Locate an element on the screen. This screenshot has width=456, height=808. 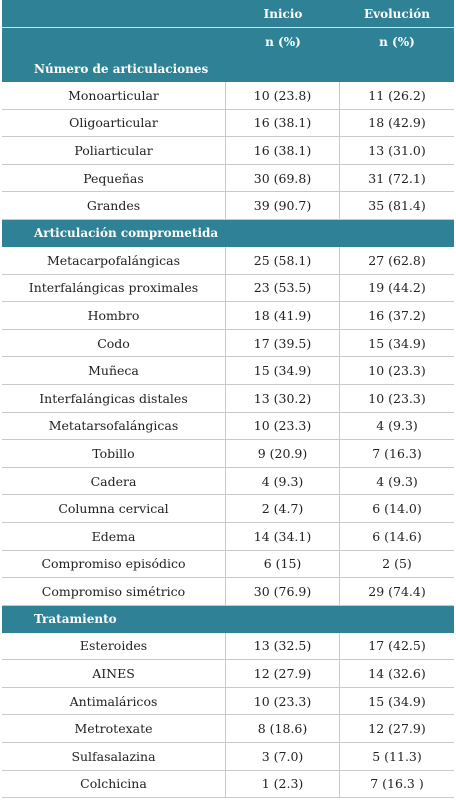
section-header: Tratamiento is located at coordinates (228, 619).